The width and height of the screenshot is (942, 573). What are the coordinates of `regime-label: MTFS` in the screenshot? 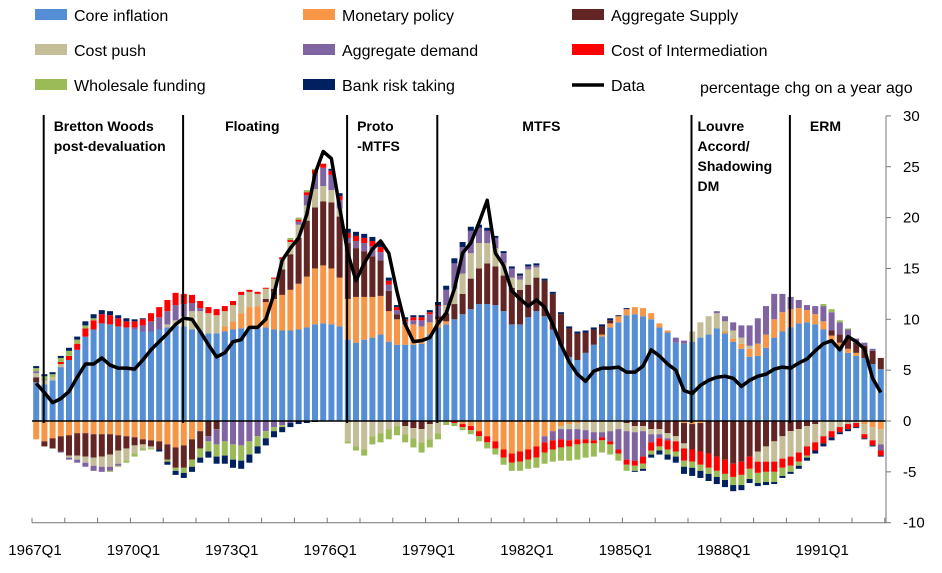 It's located at (541, 126).